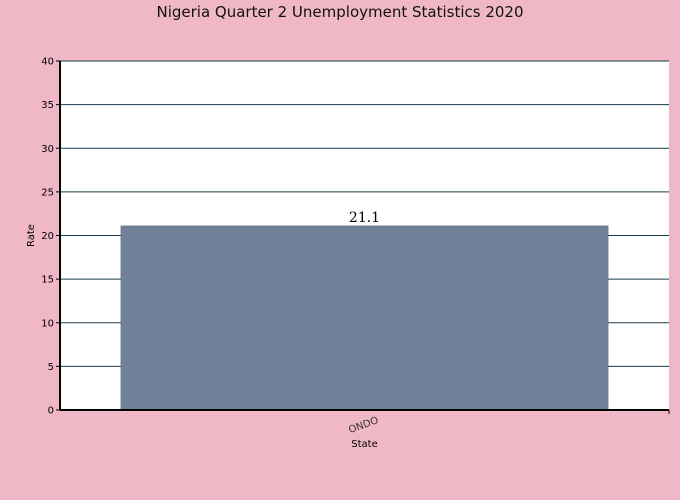 This screenshot has height=500, width=680. What do you see at coordinates (364, 444) in the screenshot?
I see `x-axis-title: State` at bounding box center [364, 444].